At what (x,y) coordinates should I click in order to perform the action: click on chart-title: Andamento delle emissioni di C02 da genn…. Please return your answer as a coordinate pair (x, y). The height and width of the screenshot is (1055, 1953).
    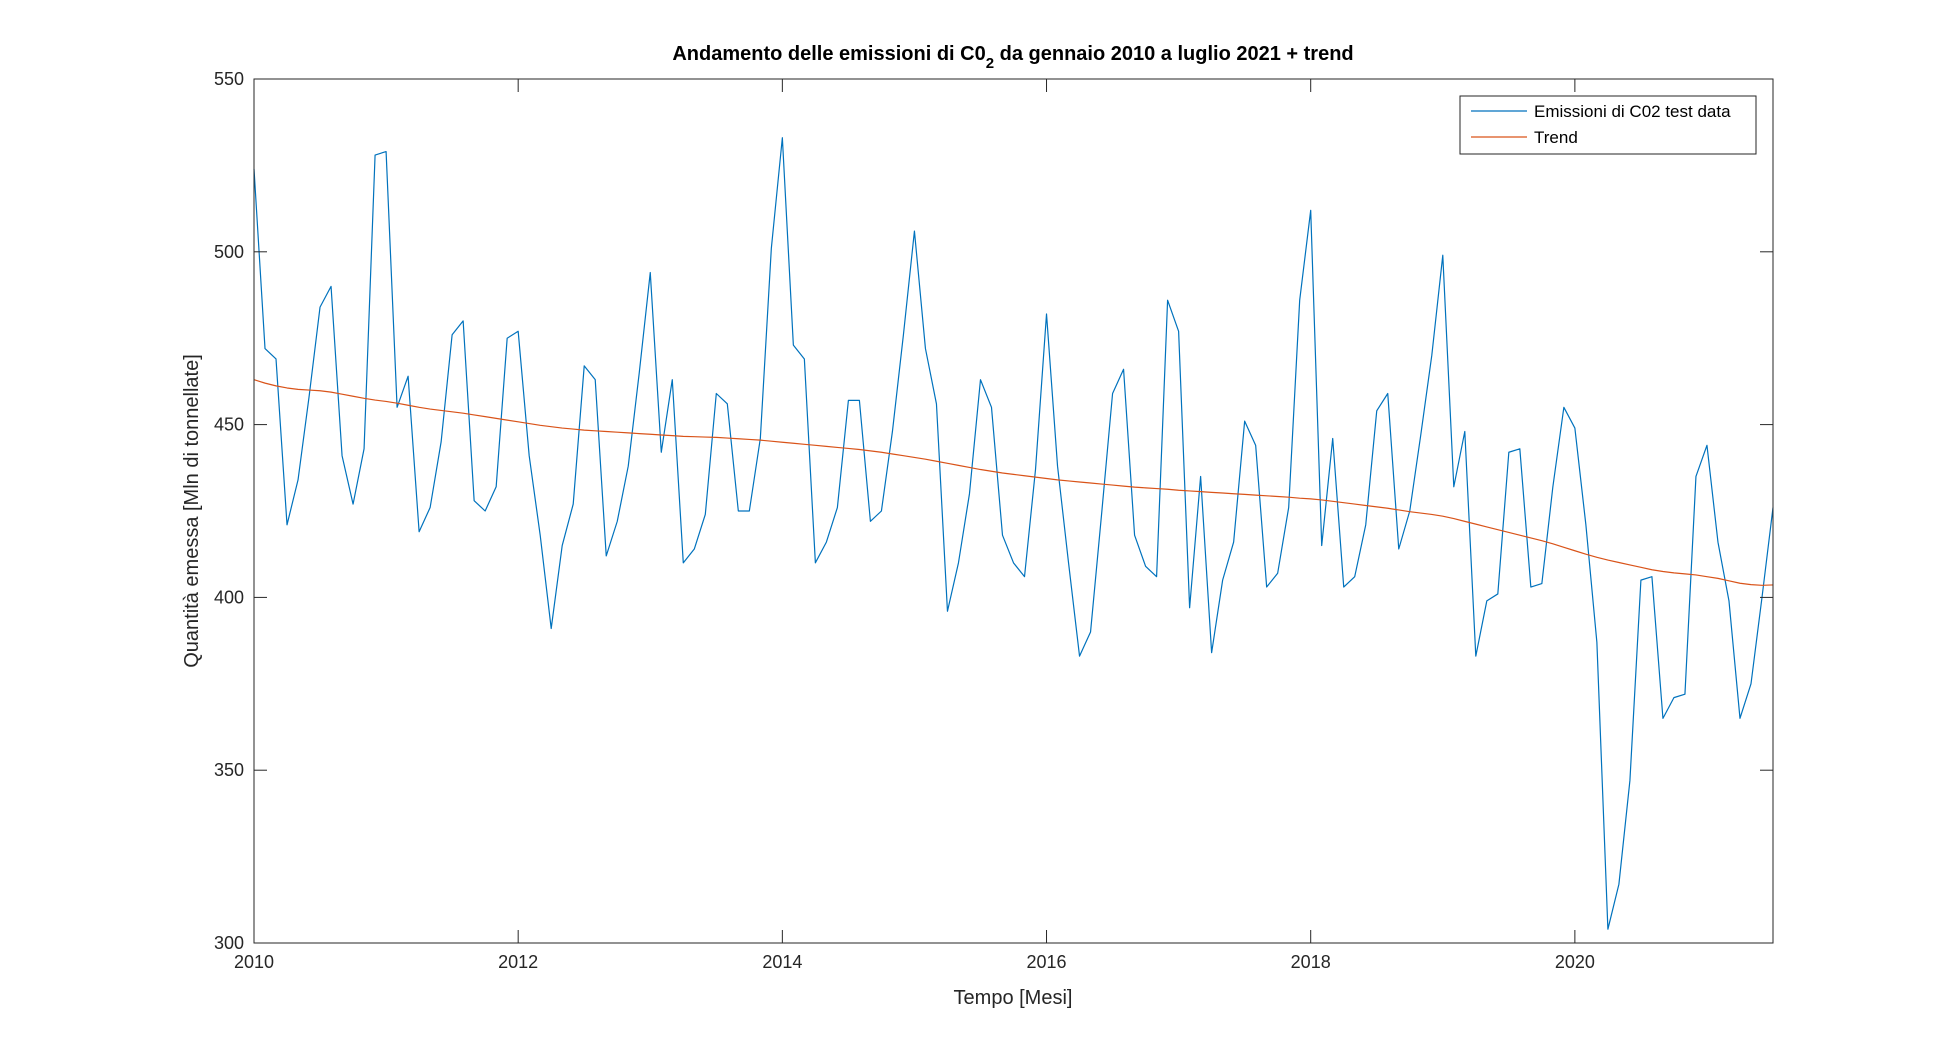
    Looking at the image, I should click on (1012, 57).